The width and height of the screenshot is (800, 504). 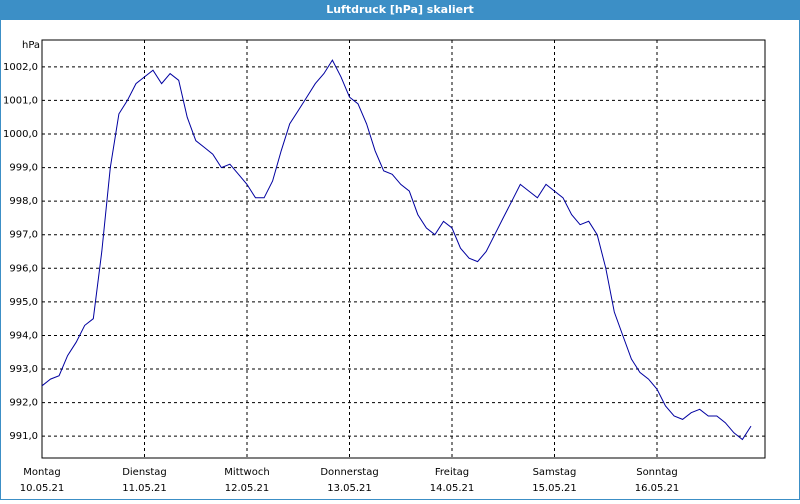 I want to click on x-tick-date: 15.05.21, so click(x=554, y=488).